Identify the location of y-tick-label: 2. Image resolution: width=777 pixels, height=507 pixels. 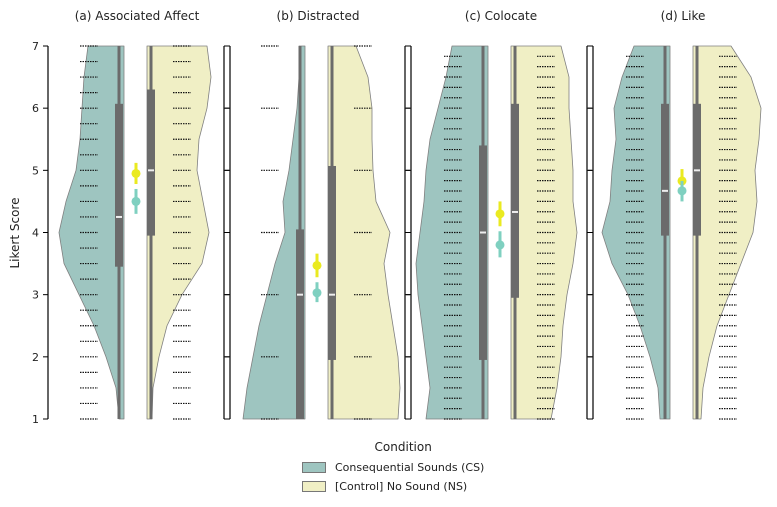
(35, 357).